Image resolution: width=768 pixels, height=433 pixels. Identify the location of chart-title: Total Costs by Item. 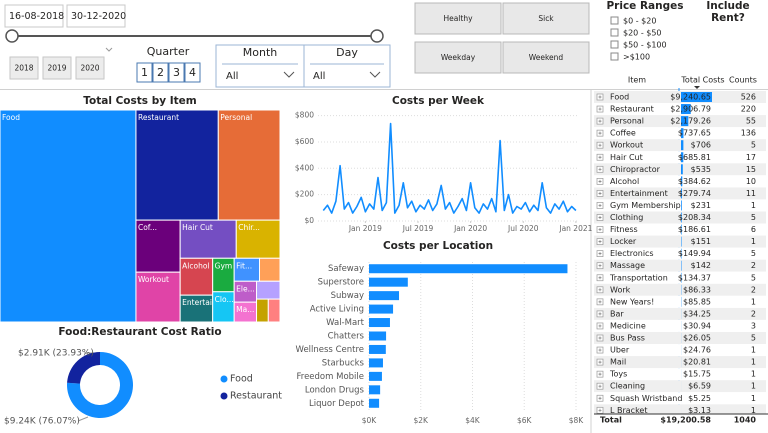
(139, 101).